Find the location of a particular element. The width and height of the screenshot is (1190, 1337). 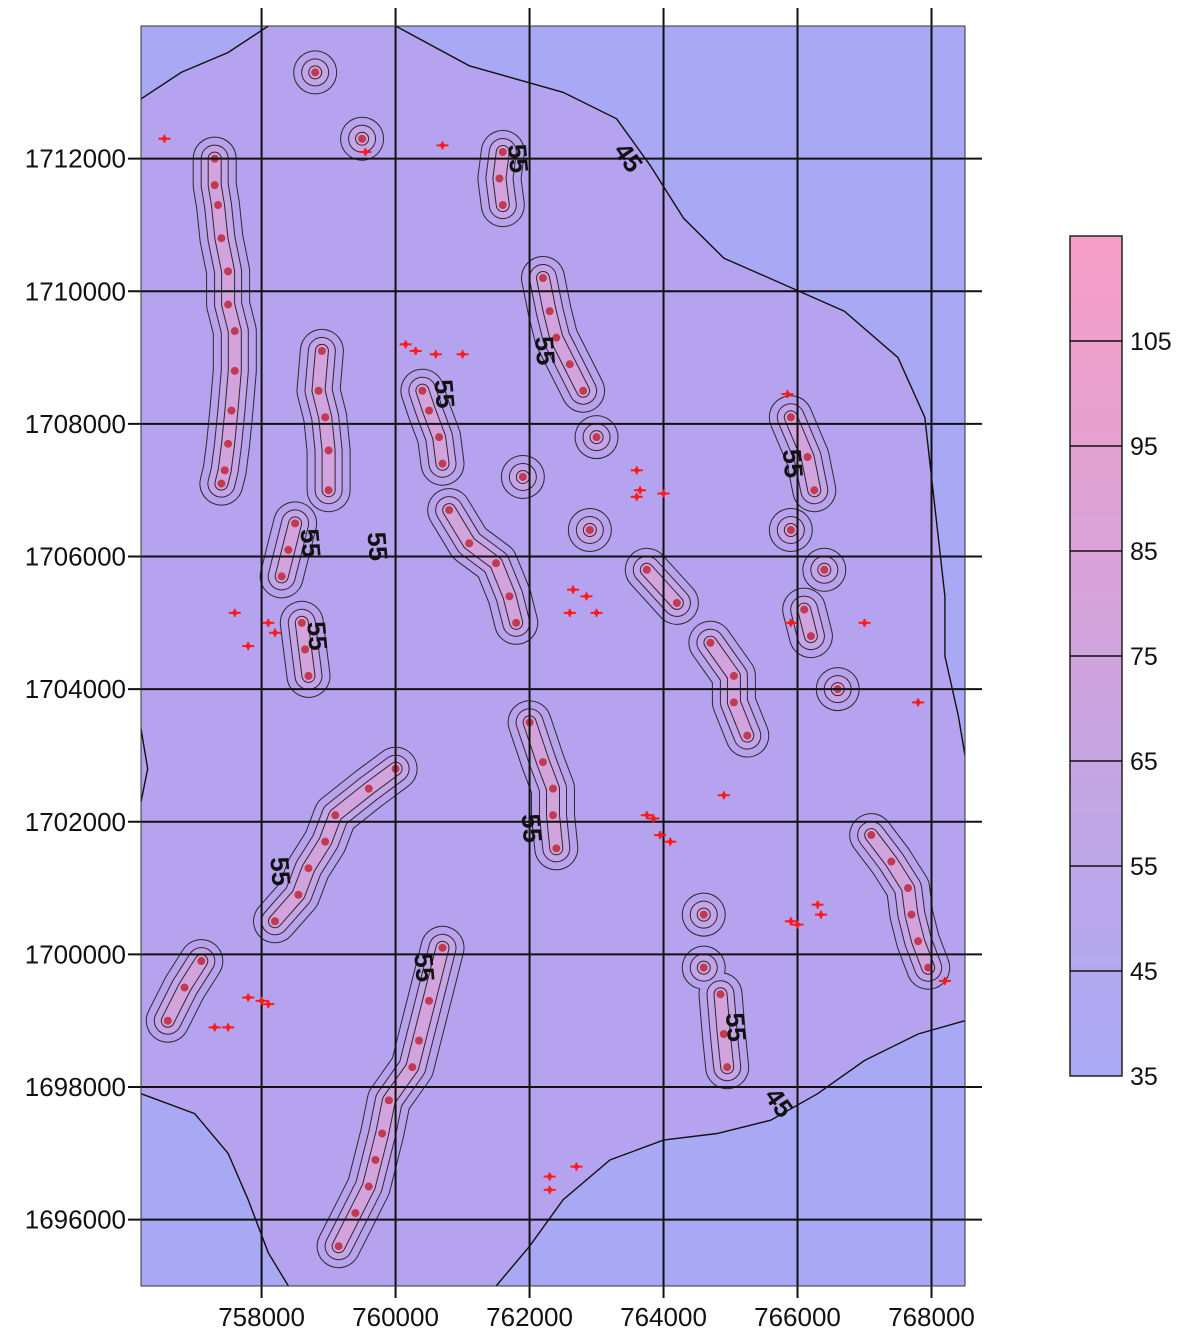

x-tick-label: 768000 is located at coordinates (931, 1317).